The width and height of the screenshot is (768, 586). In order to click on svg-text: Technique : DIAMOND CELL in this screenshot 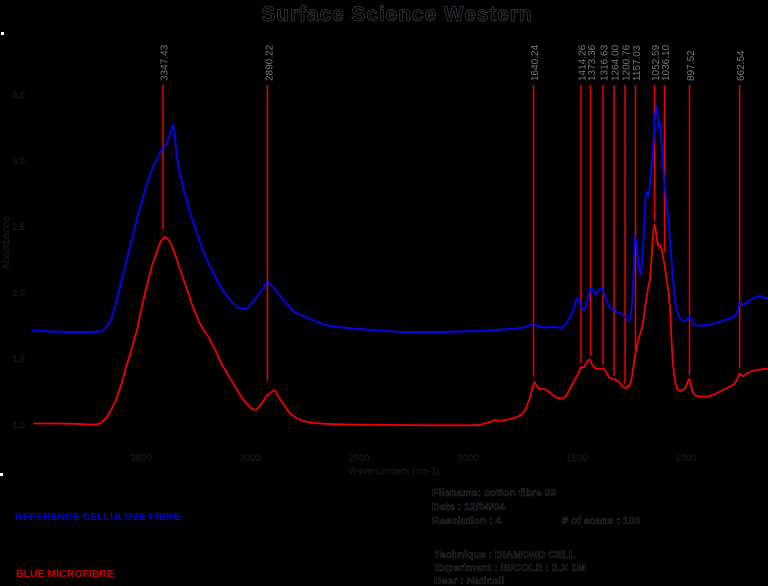, I will do `click(505, 555)`.